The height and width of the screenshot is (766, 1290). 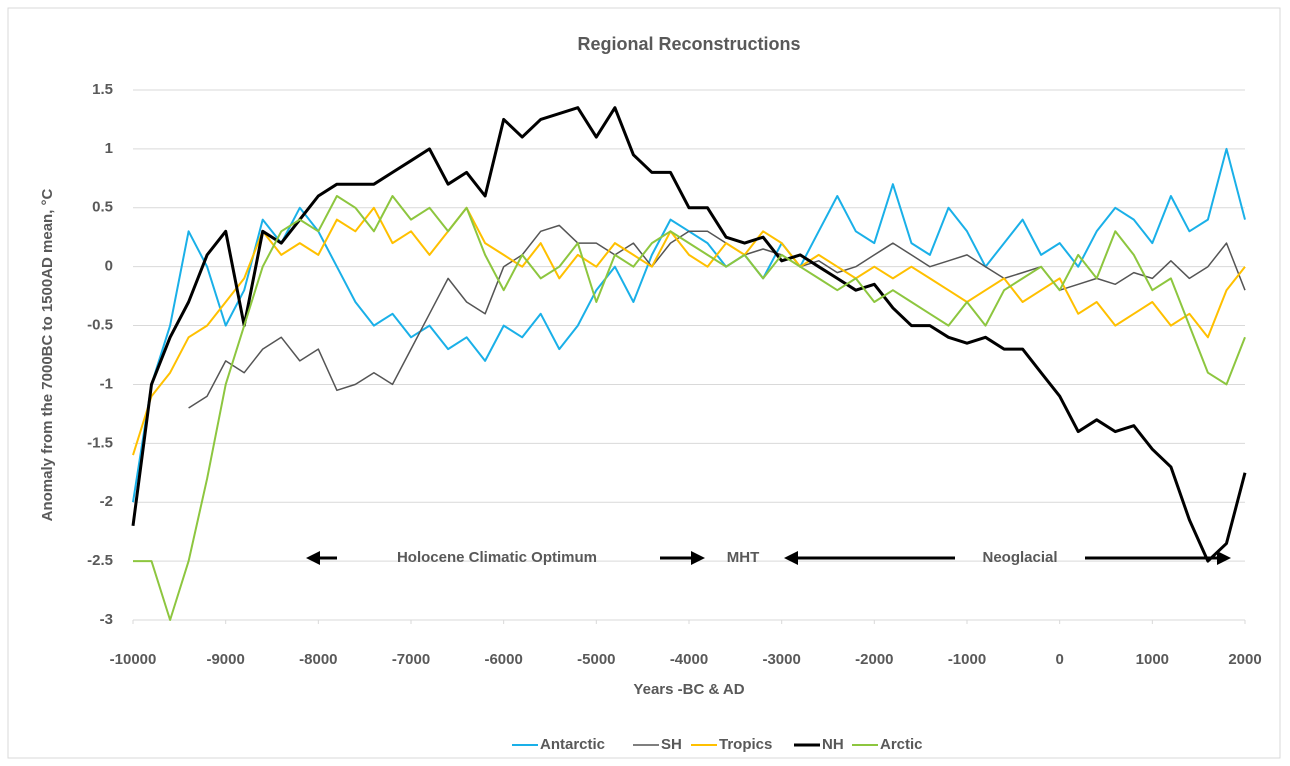 What do you see at coordinates (106, 501) in the screenshot?
I see `y-tick-label: -2` at bounding box center [106, 501].